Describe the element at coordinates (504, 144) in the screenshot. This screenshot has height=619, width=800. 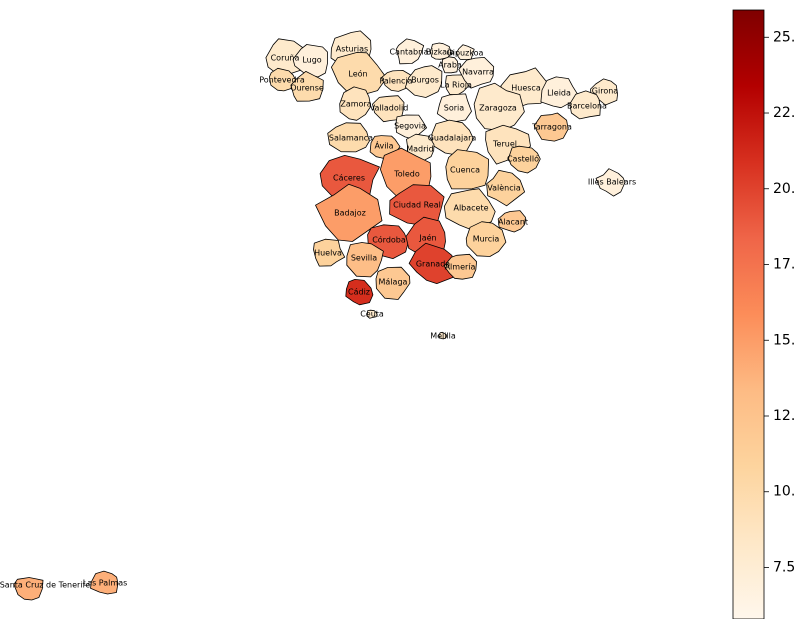
I see `province-label: Teruel` at that location.